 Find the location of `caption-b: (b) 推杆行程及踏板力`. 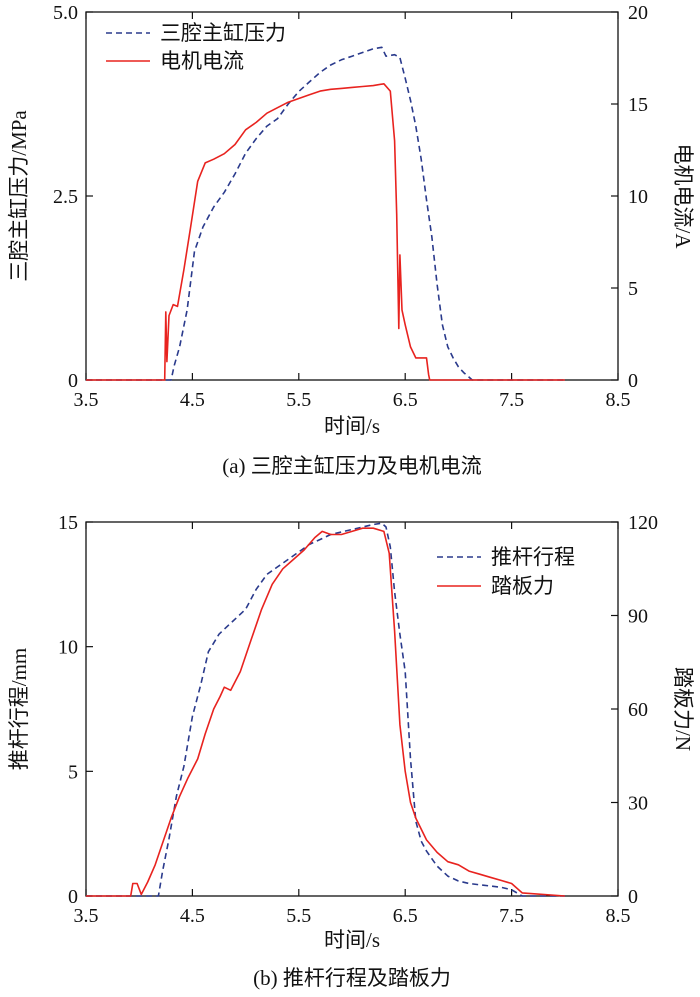

caption-b: (b) 推杆行程及踏板力 is located at coordinates (352, 978).